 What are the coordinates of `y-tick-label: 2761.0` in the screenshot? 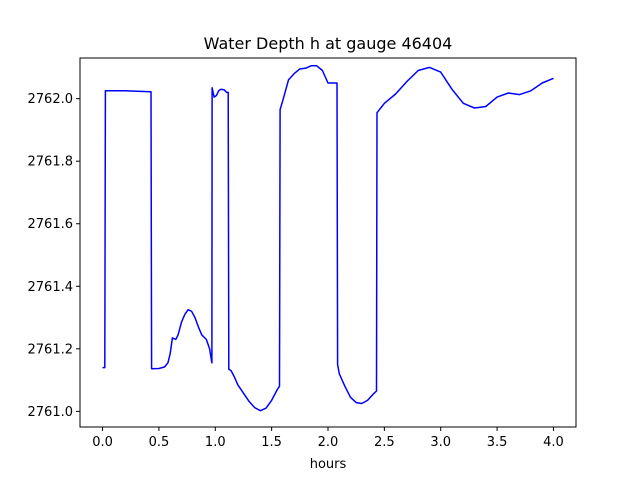 It's located at (51, 412).